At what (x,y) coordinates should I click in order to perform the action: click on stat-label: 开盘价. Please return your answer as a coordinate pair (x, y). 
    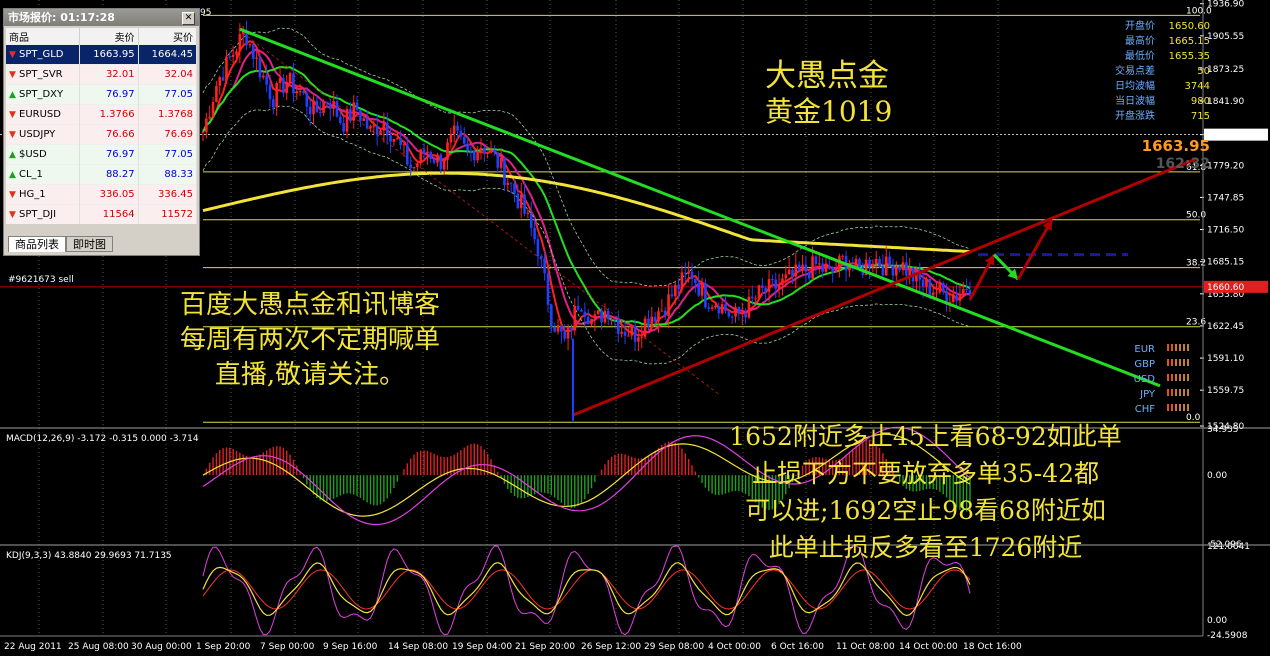
    Looking at the image, I should click on (1140, 25).